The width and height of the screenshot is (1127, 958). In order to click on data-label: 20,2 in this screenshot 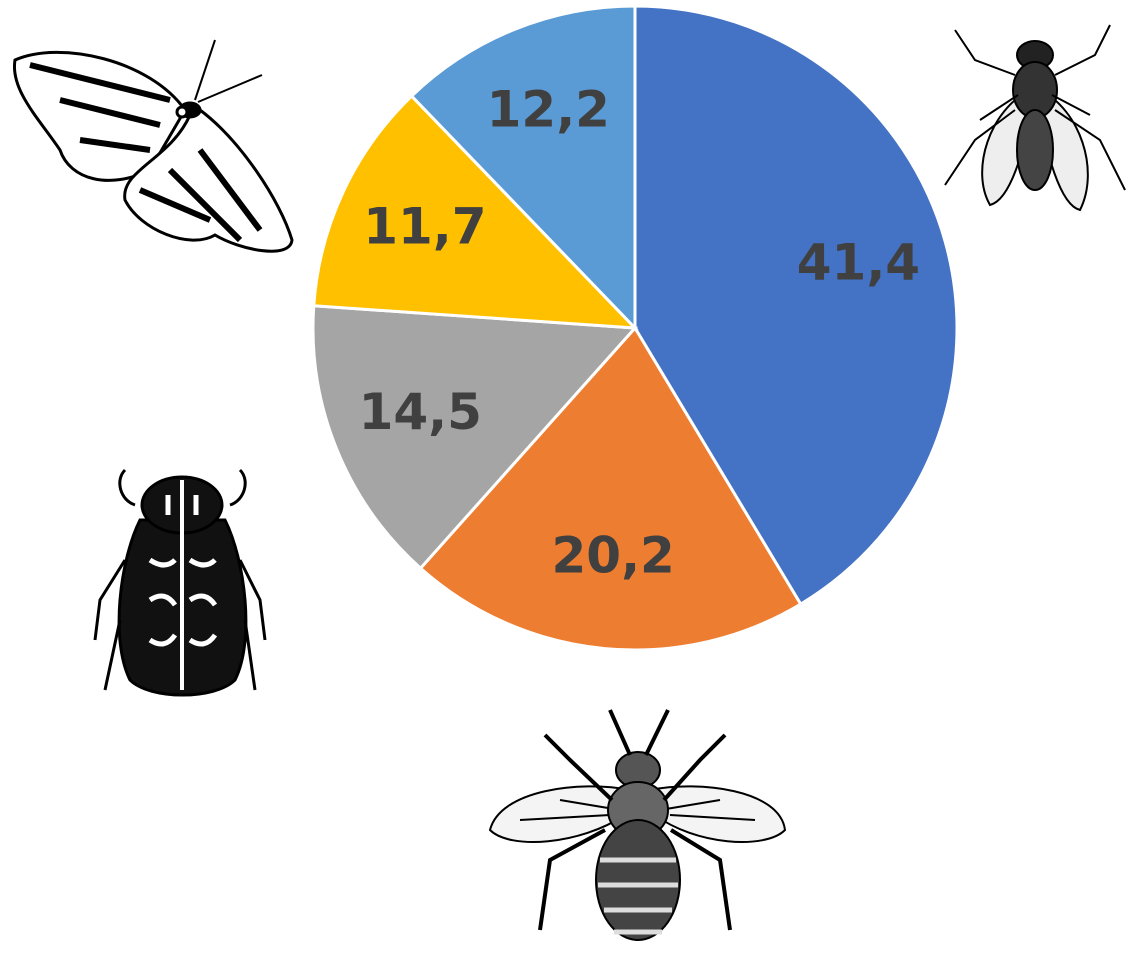, I will do `click(612, 555)`.